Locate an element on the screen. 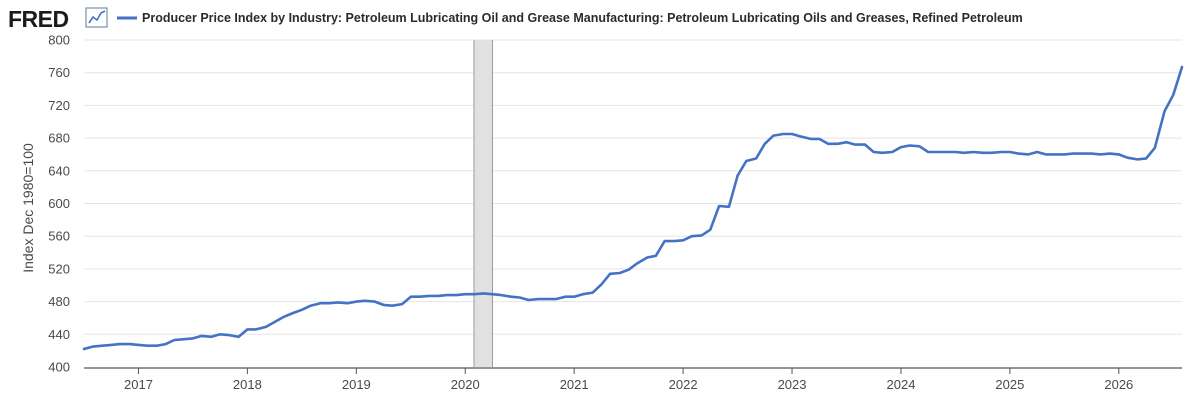  x-tick-label: 2022 is located at coordinates (683, 384).